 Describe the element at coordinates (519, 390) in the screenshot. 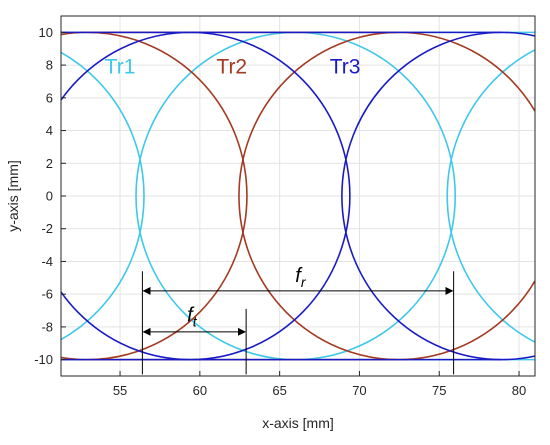

I see `x-tick-label: 80` at that location.